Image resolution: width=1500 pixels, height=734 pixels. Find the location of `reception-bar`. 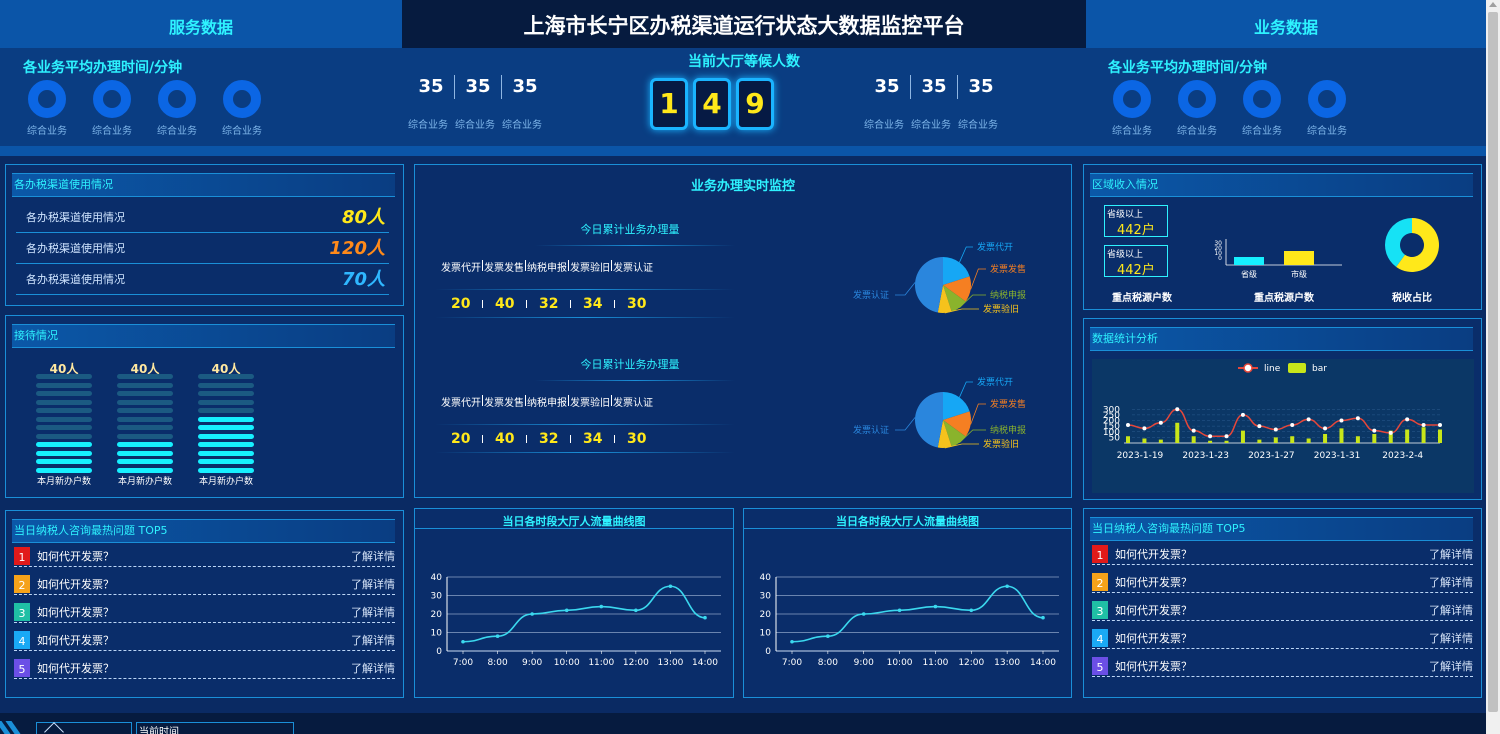

reception-bar is located at coordinates (226, 425).